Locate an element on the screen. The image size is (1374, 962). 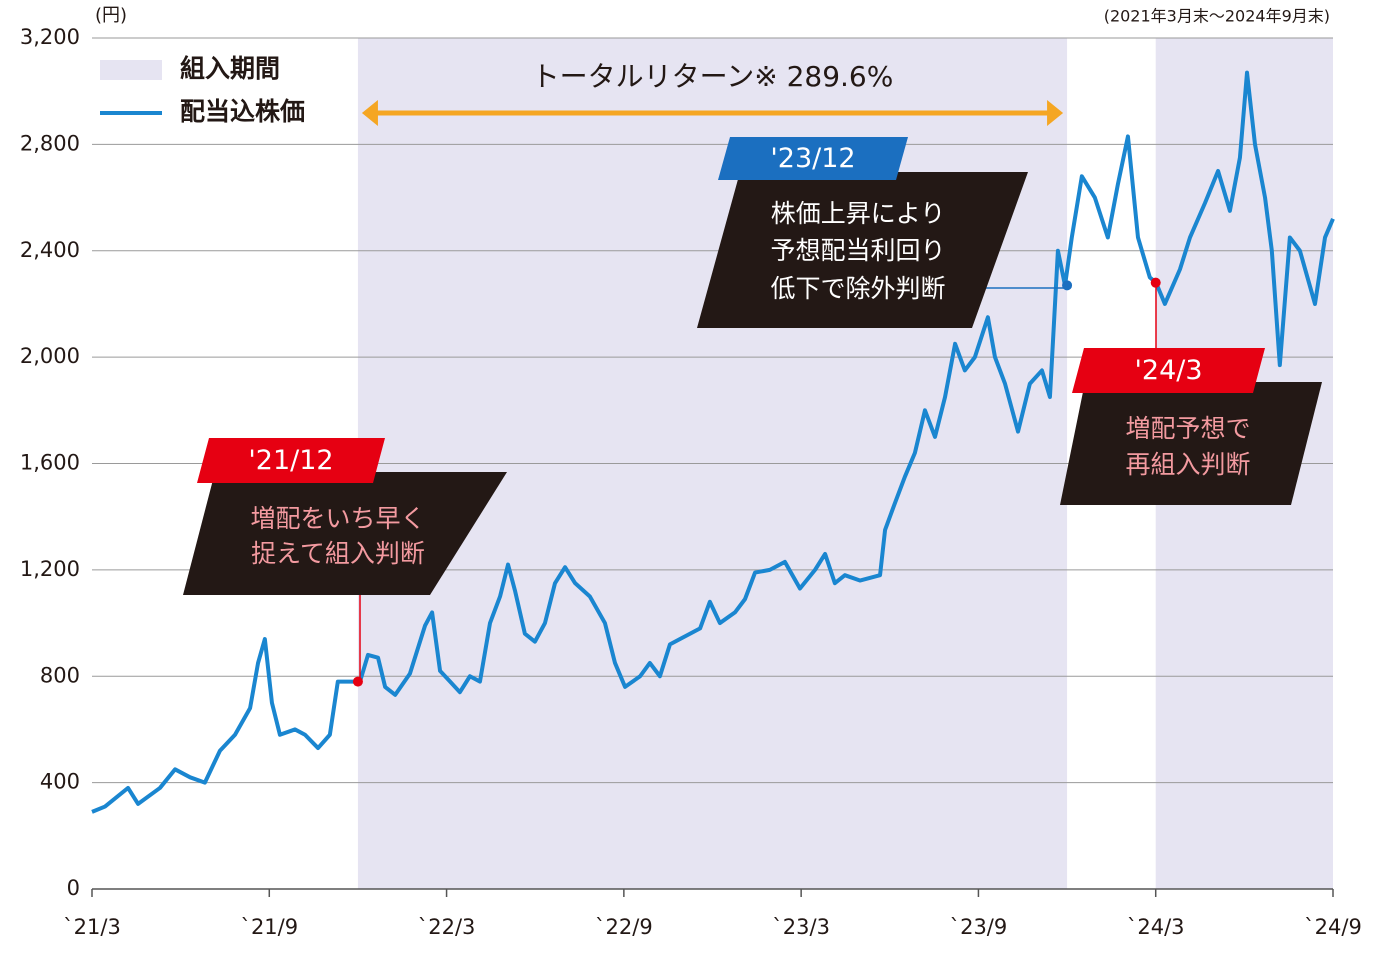
legend-label: 配当込株価 is located at coordinates (242, 111).